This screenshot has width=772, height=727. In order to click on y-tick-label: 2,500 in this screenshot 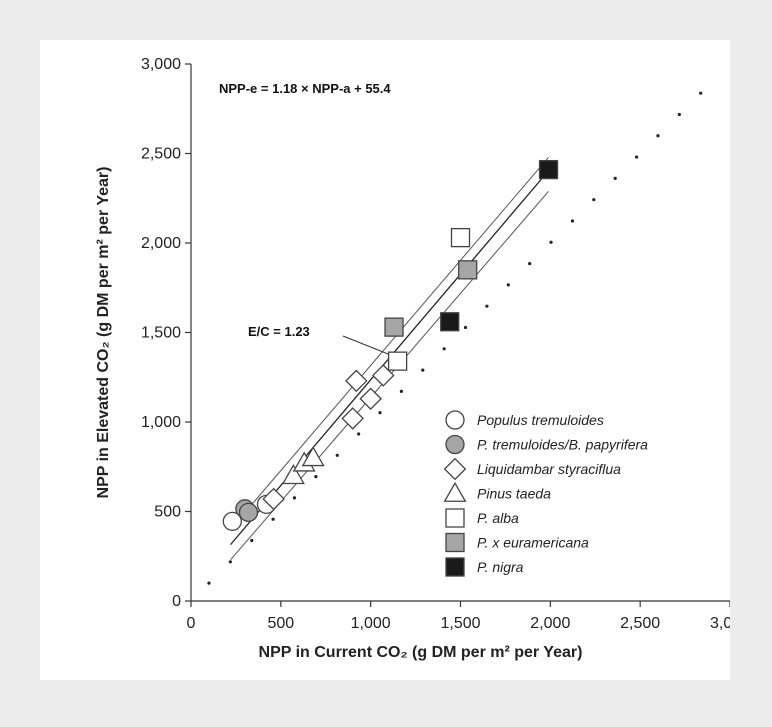, I will do `click(161, 154)`.